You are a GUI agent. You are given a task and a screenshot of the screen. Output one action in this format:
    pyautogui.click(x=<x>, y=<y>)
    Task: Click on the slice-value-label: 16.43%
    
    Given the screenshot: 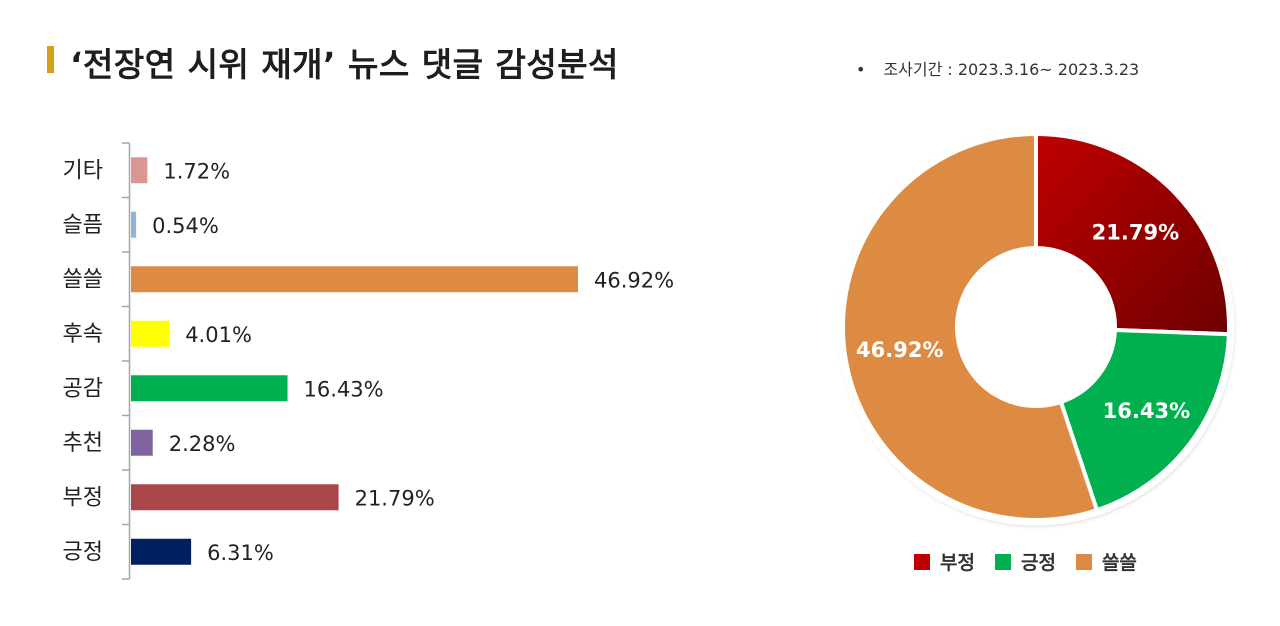 What is the action you would take?
    pyautogui.click(x=1146, y=411)
    